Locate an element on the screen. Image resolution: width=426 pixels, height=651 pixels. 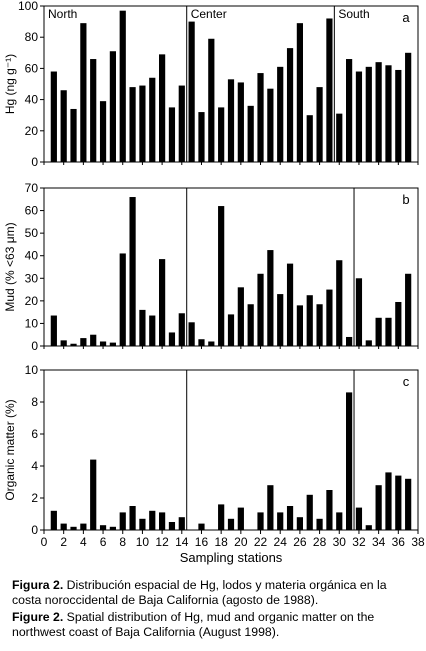
x-tick-label: 0 is located at coordinates (44, 542).